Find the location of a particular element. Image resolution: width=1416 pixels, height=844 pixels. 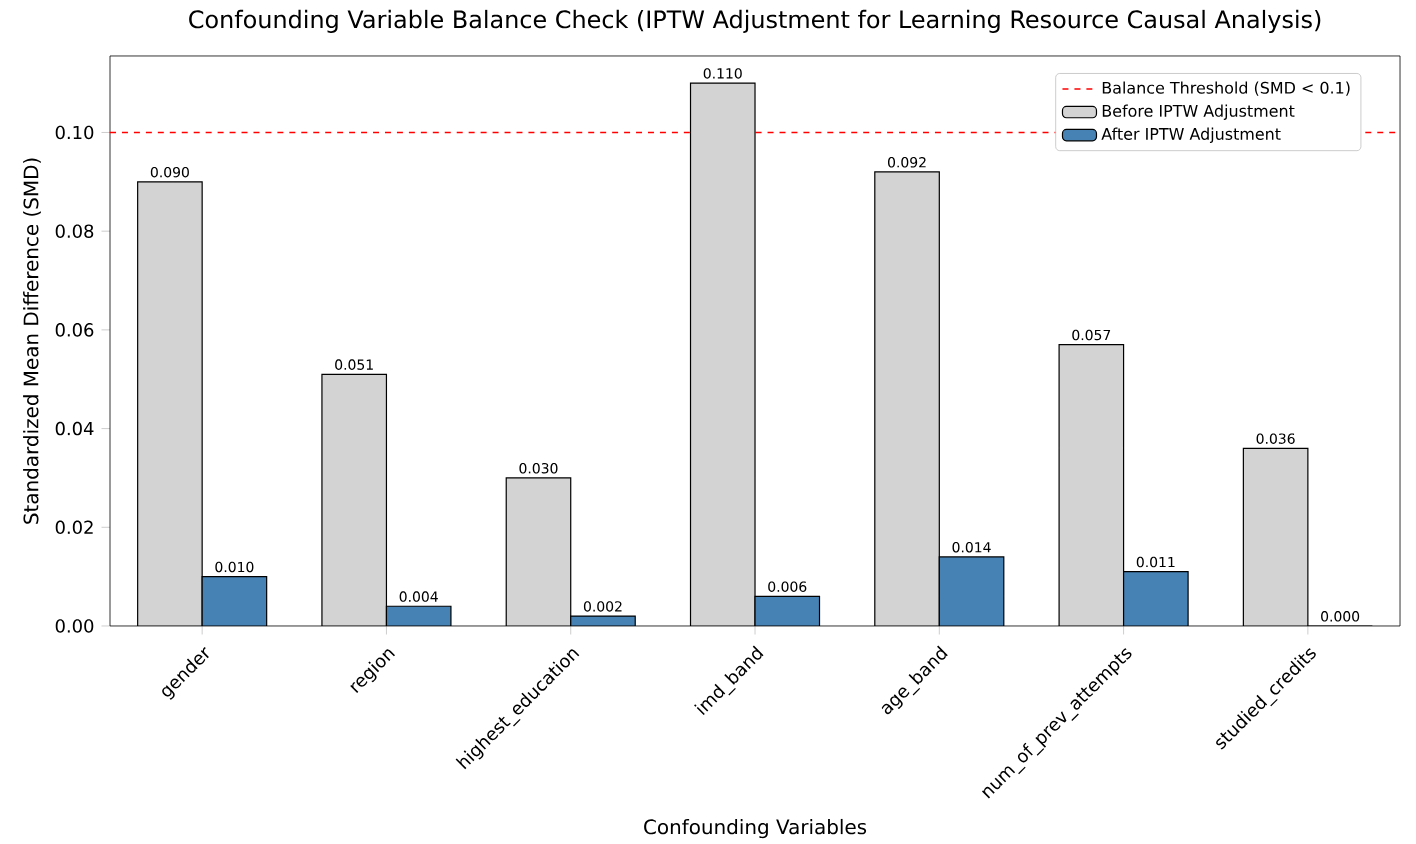

x-axis-title: Confounding Variables is located at coordinates (755, 828).